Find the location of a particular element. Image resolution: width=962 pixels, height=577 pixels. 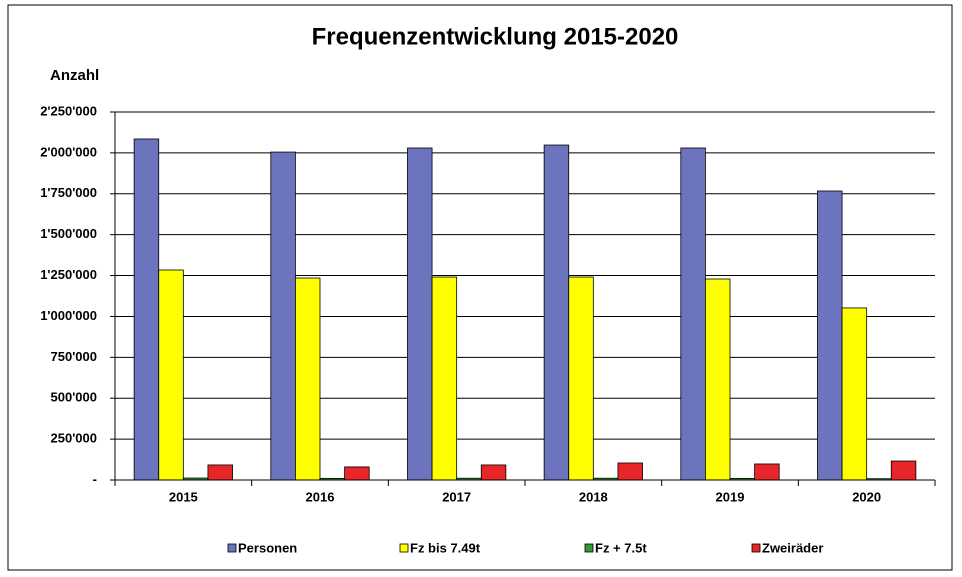

x-tick-label: 2017 is located at coordinates (456, 496).